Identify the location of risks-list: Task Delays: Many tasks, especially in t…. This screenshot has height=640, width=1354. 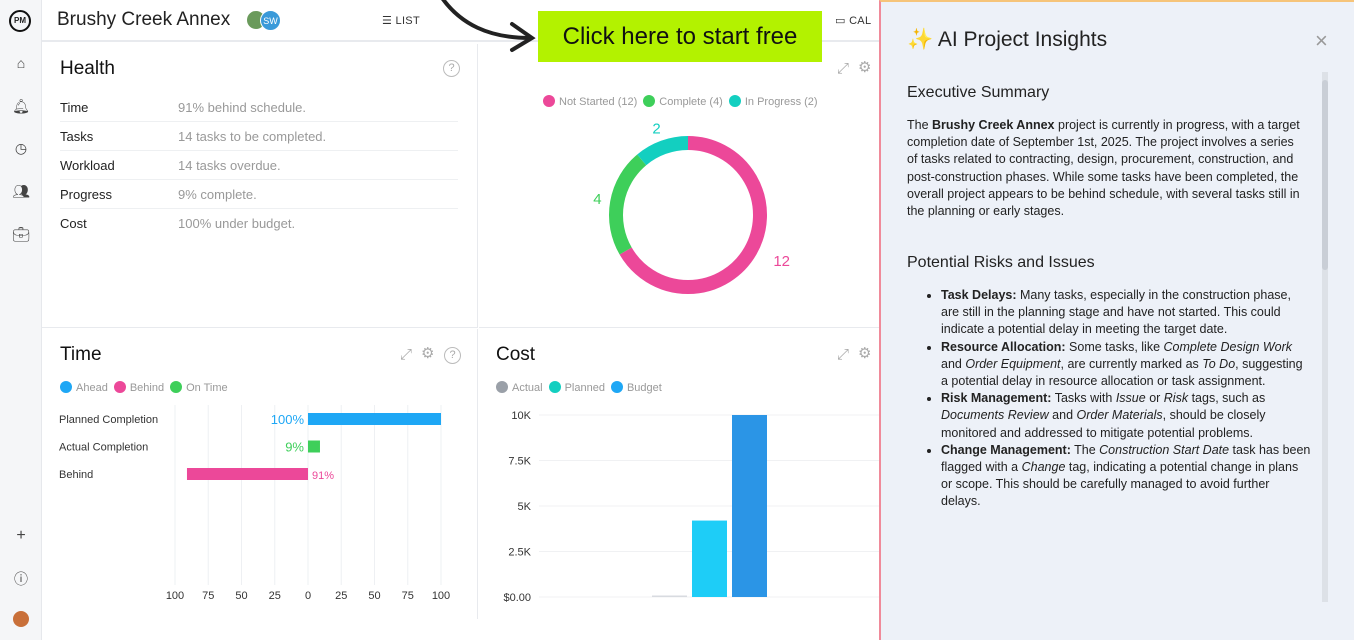
(1126, 399).